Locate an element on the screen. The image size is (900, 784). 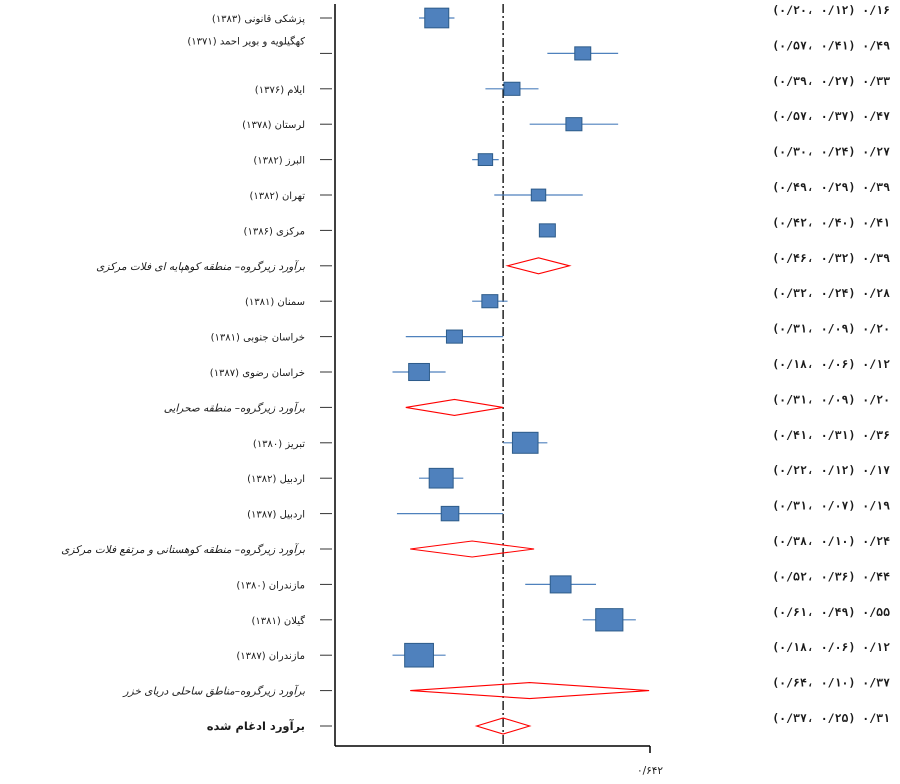
ci-text: ۰/۴۴ (۰/۳۶ ،۰/۵۲) is located at coordinates (831, 576).